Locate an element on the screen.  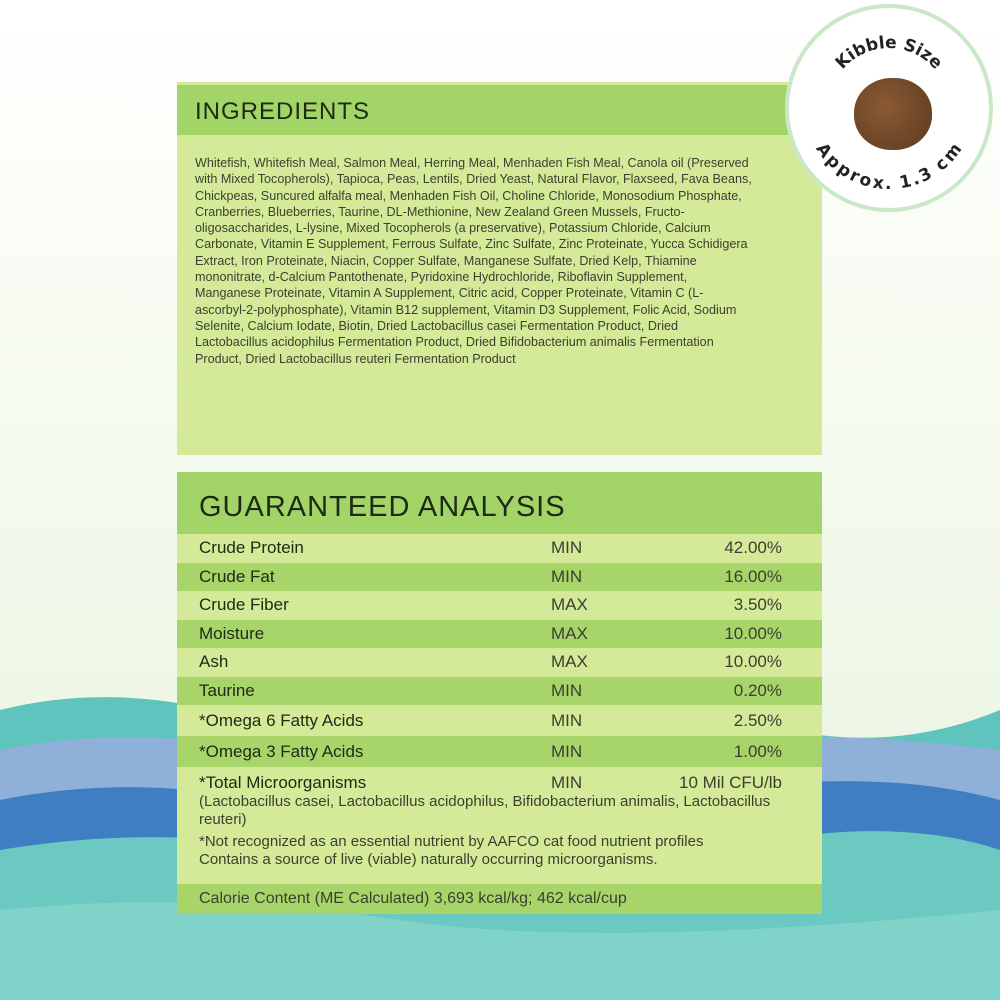
analysis-row: Crude Fat MIN 16.00% is located at coordinates (499, 576).